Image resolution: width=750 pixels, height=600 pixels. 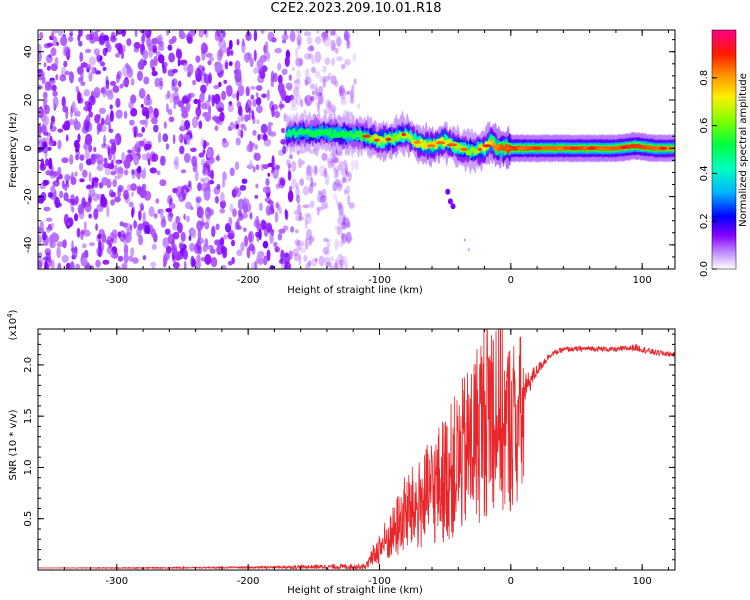 What do you see at coordinates (448, 191) in the screenshot?
I see `signal-trail` at bounding box center [448, 191].